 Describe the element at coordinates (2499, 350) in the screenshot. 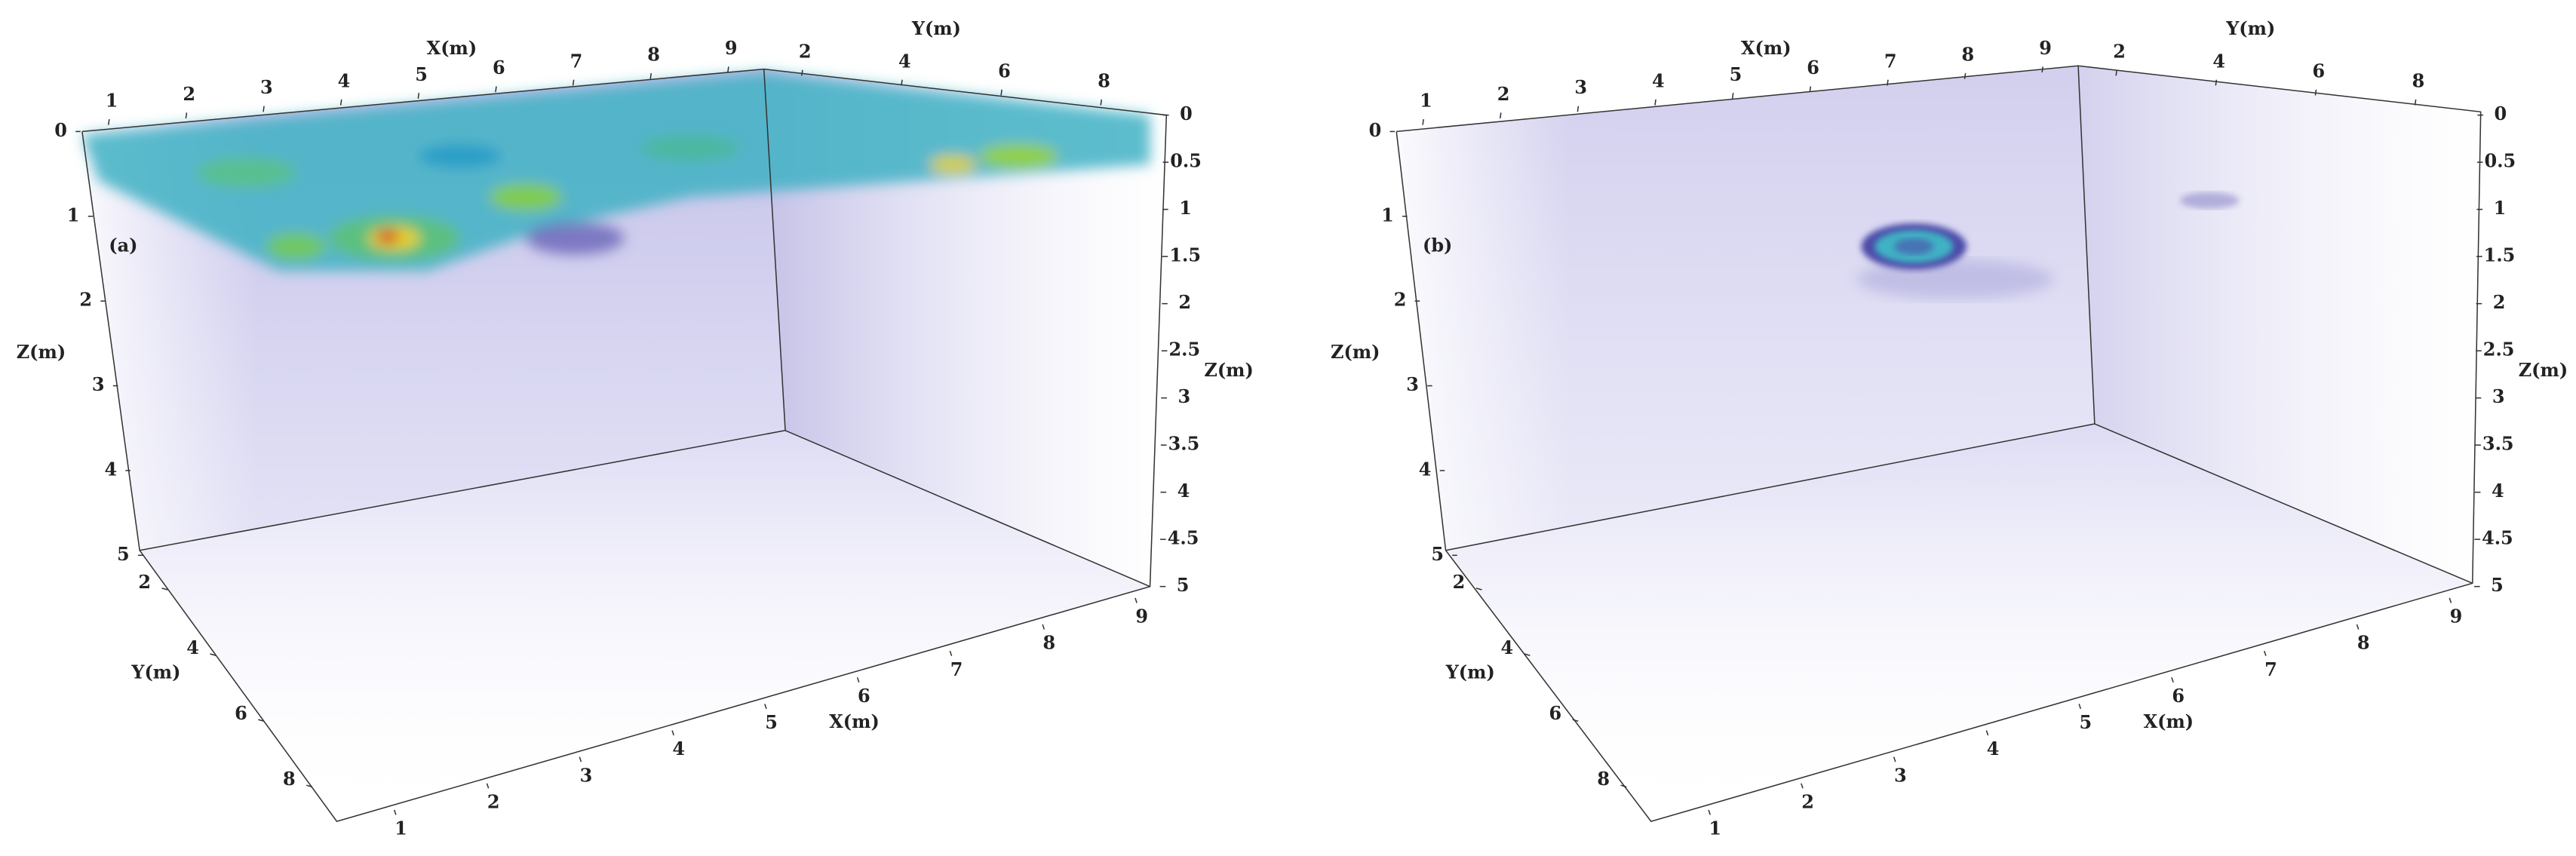

I see `tick-label: 2.5` at that location.